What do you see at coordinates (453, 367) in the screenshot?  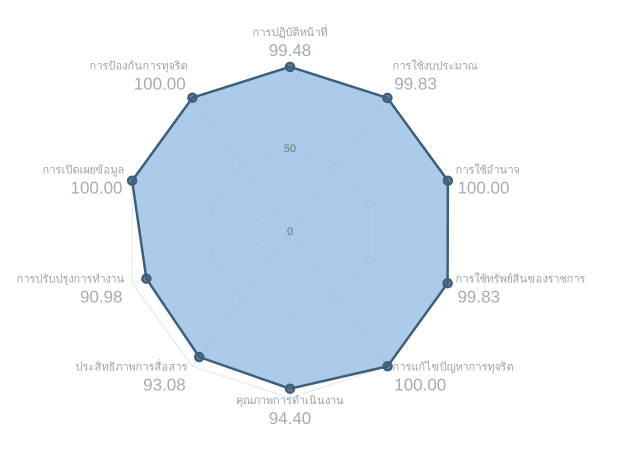 I see `spoke-label: การแก้ไขปัญหาการทุจริต` at bounding box center [453, 367].